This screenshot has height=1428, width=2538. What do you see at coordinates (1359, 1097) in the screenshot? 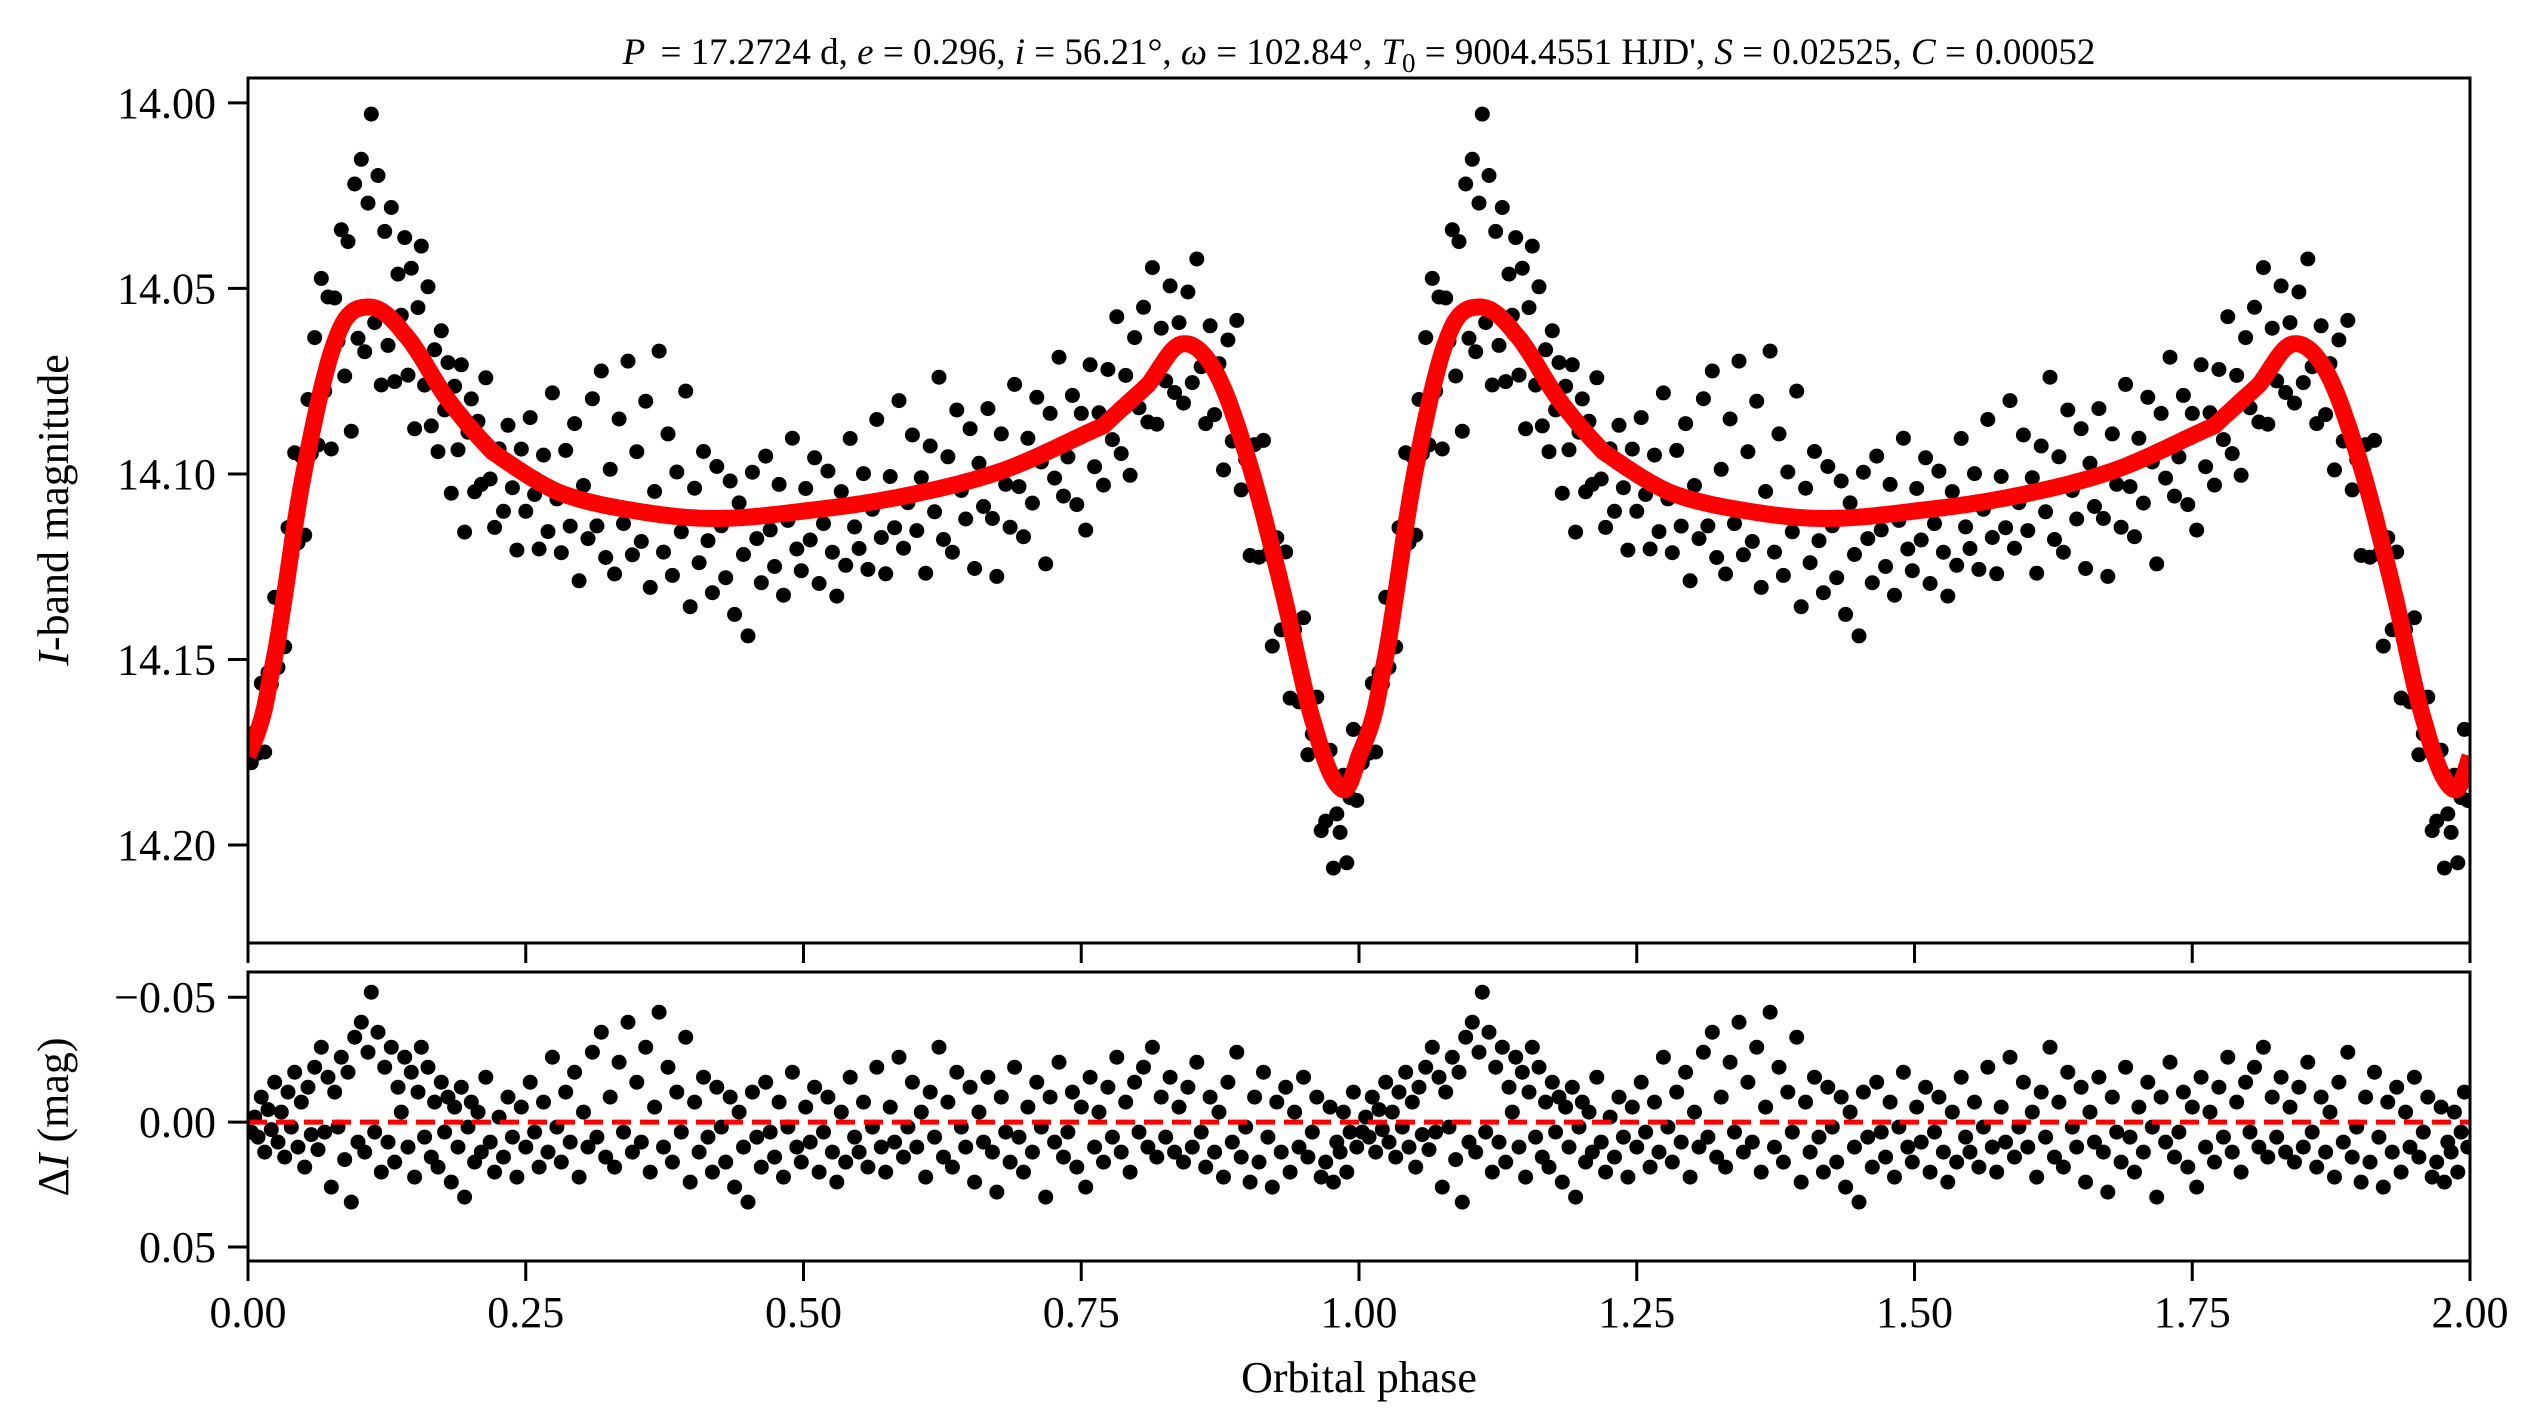
I see `residual-points` at bounding box center [1359, 1097].